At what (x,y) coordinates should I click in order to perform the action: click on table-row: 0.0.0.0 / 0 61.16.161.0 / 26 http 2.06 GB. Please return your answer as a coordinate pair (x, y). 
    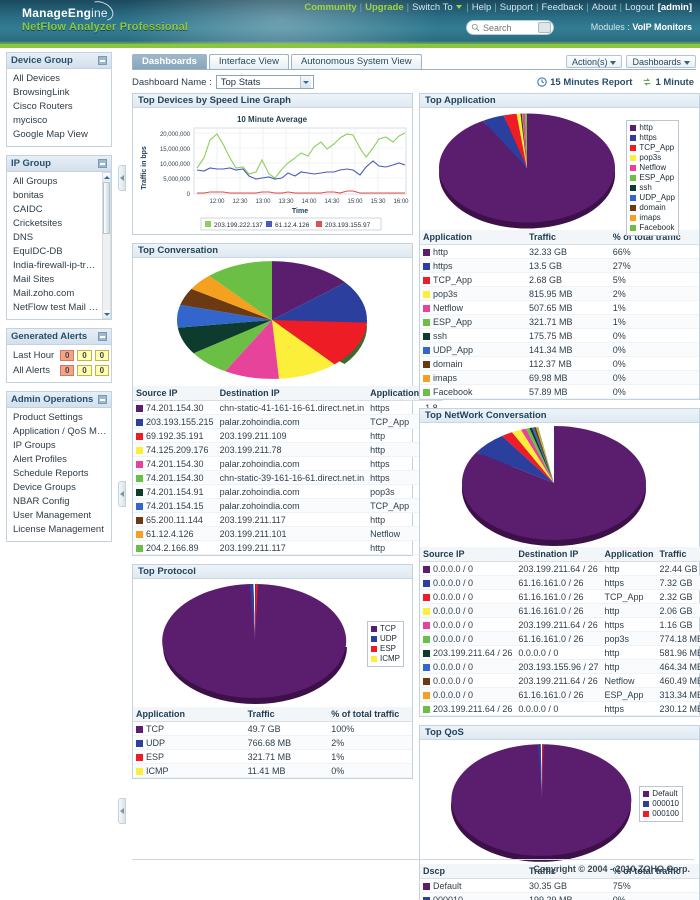
    Looking at the image, I should click on (560, 610).